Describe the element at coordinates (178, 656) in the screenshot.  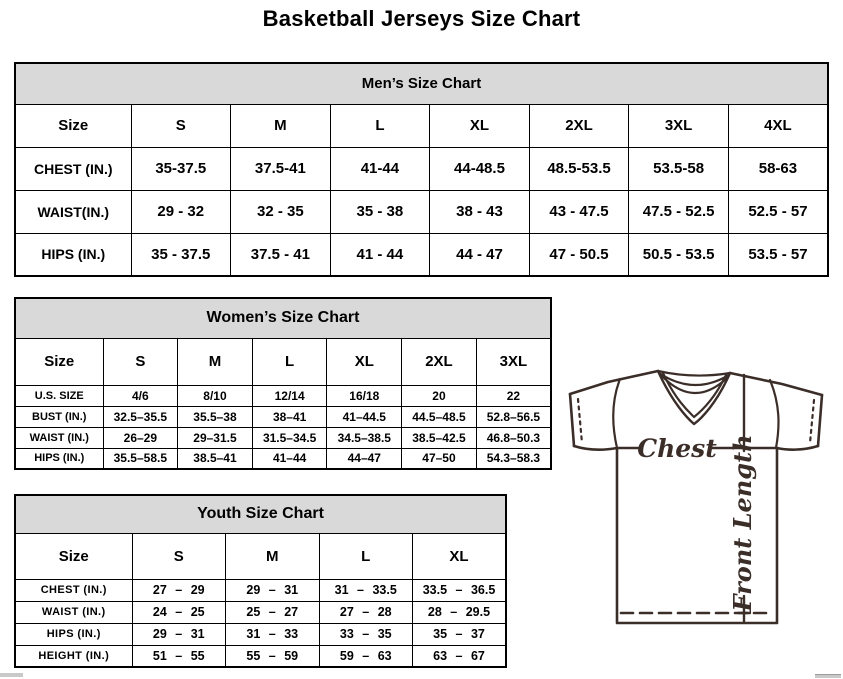
I see `size-value: 51 – 55` at that location.